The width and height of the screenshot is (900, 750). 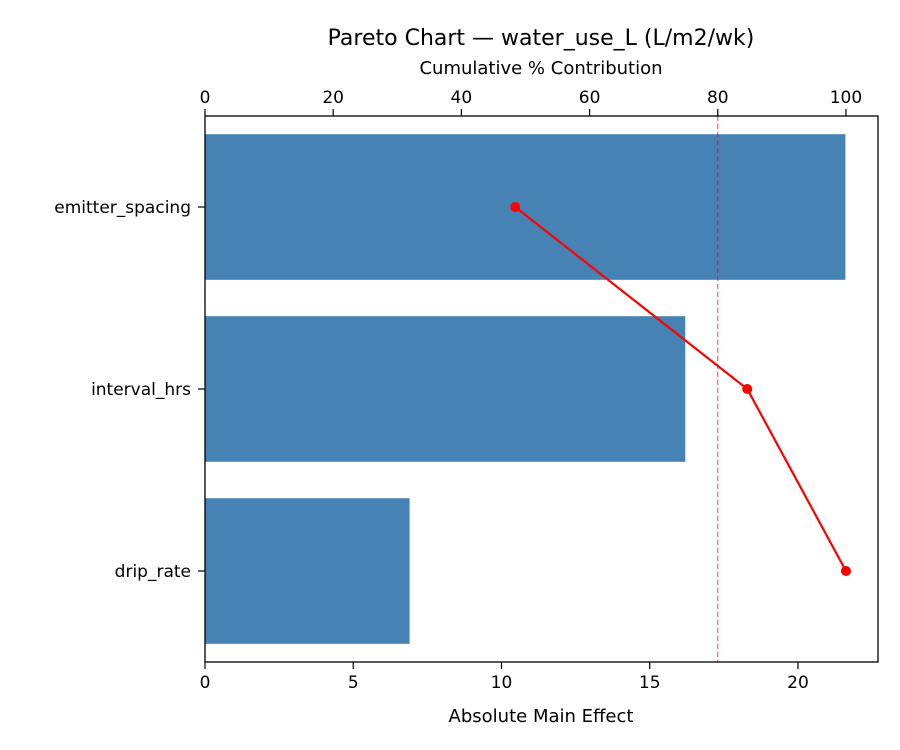 I want to click on bottom-tick-label-10: 10, so click(x=502, y=683).